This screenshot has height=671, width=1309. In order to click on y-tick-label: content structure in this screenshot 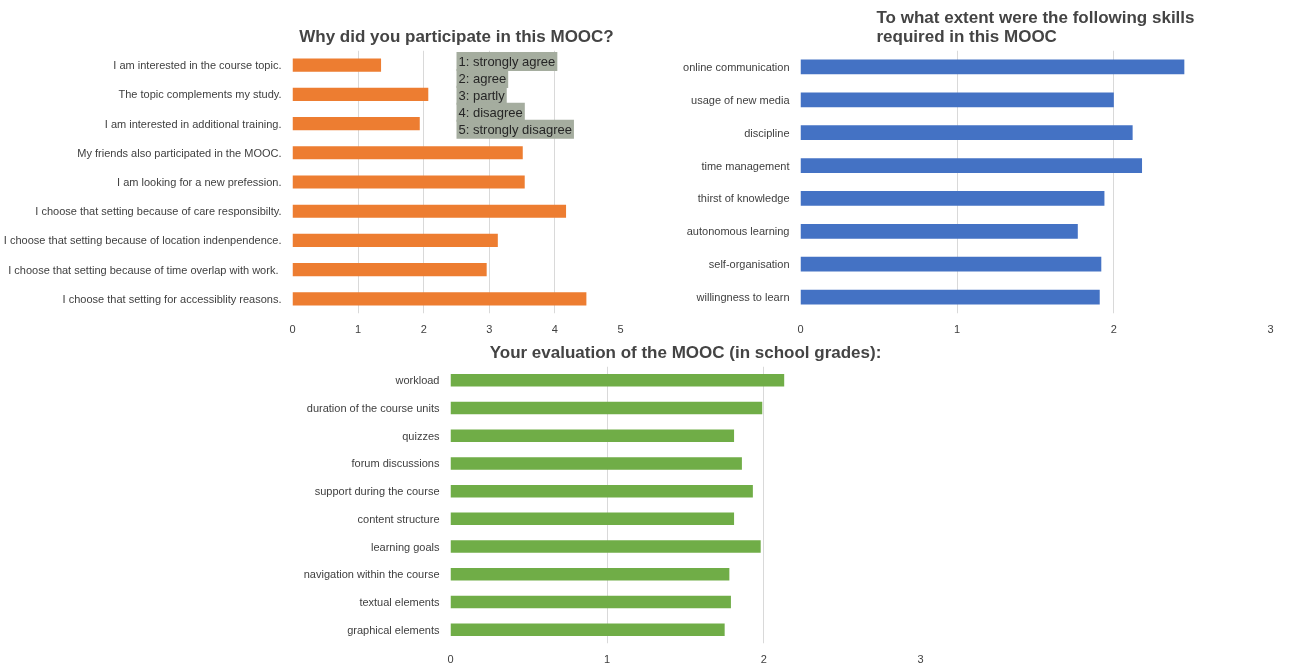, I will do `click(398, 518)`.